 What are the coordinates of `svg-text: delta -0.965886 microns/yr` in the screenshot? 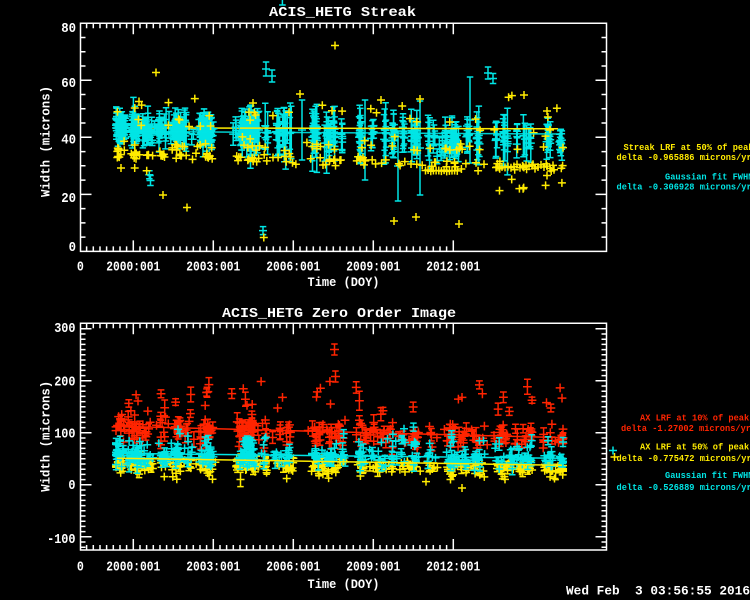 It's located at (683, 158).